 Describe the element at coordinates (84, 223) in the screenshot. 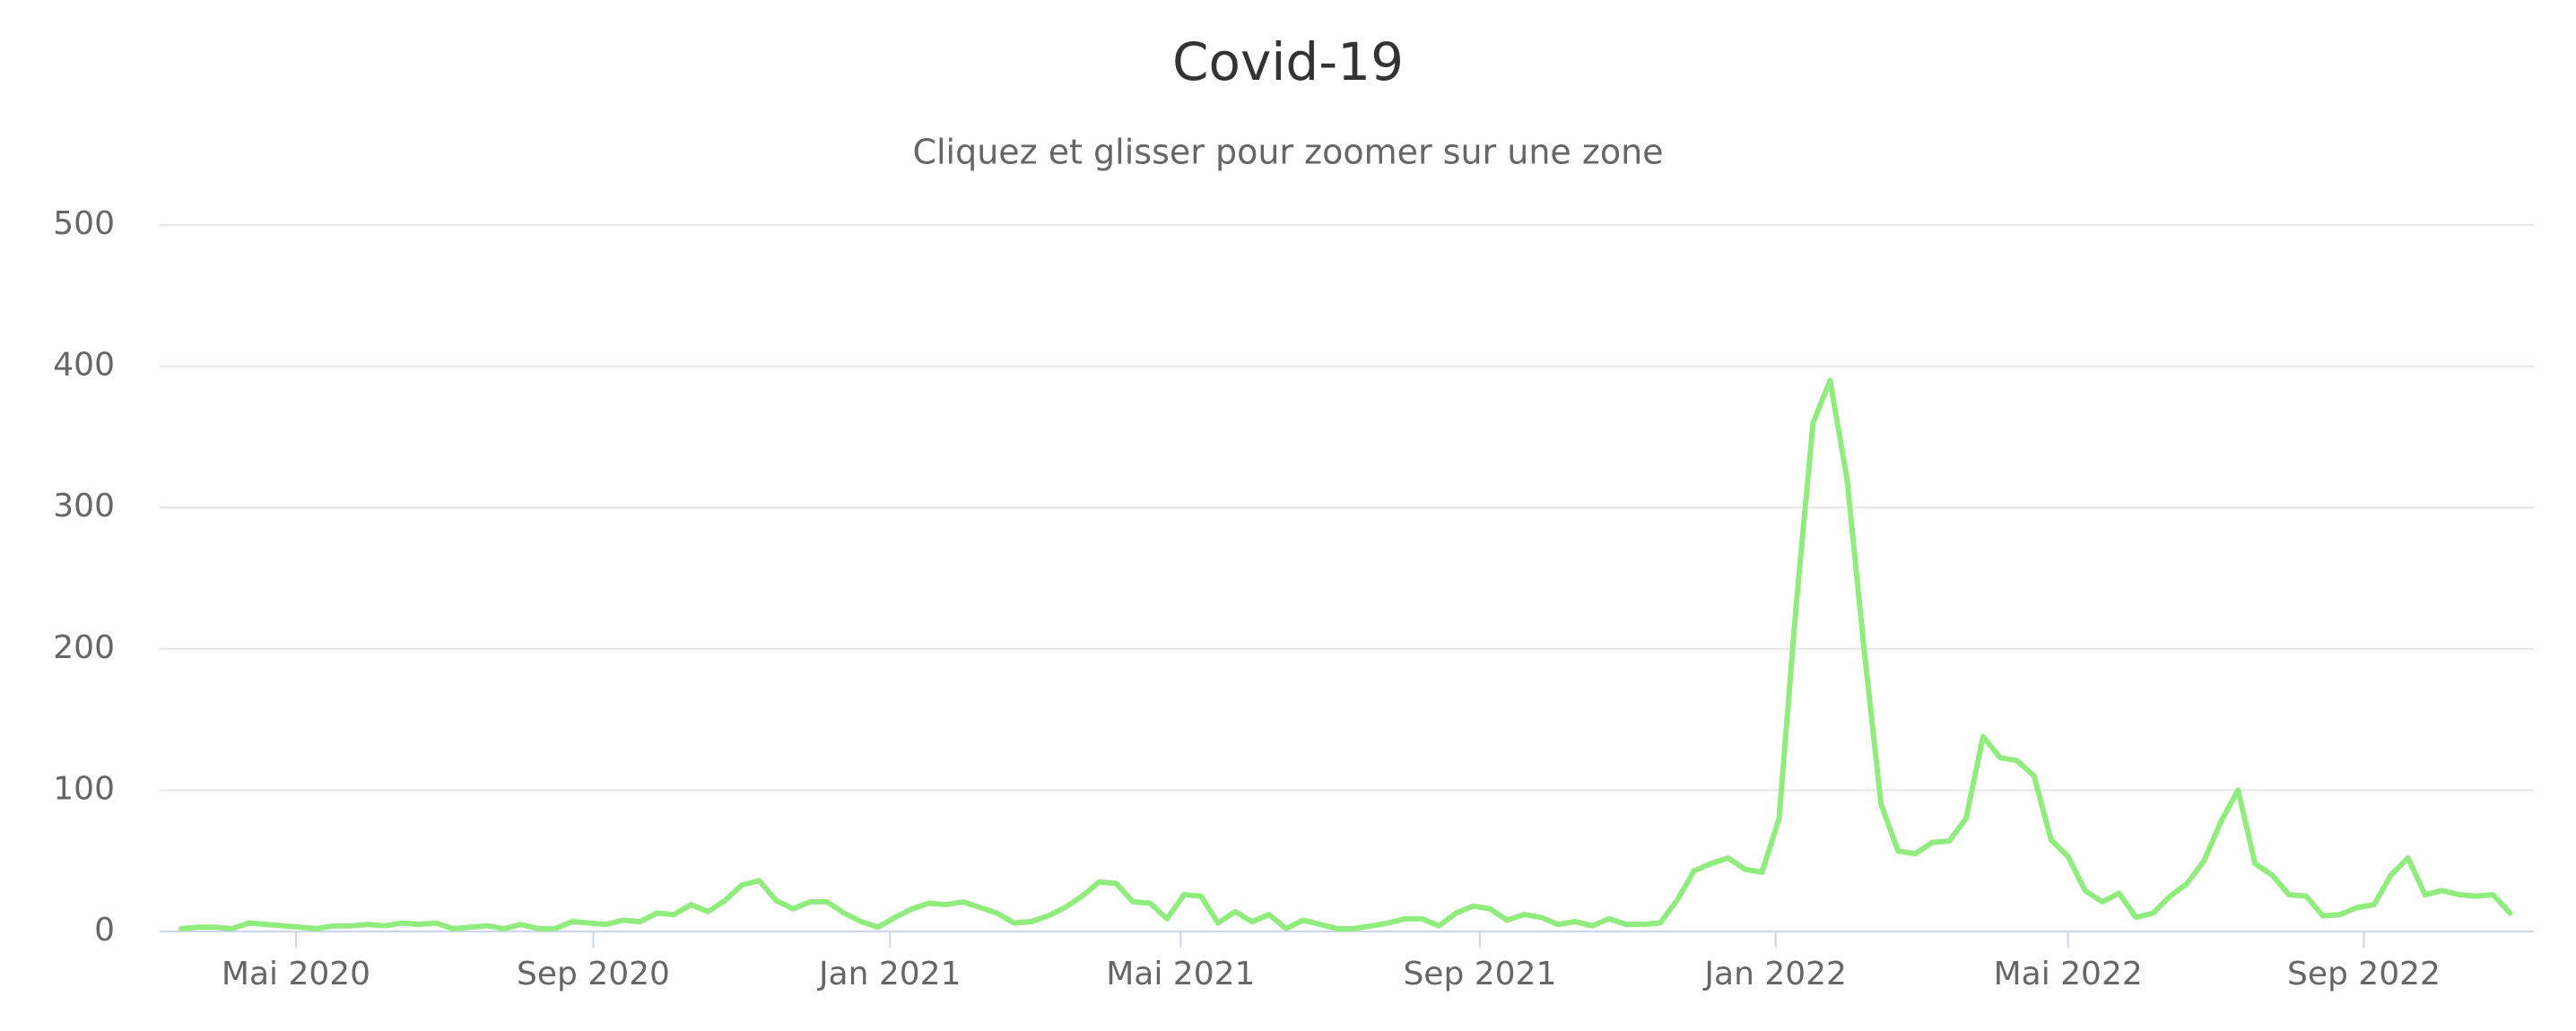

I see `y-tick-label: 500` at that location.